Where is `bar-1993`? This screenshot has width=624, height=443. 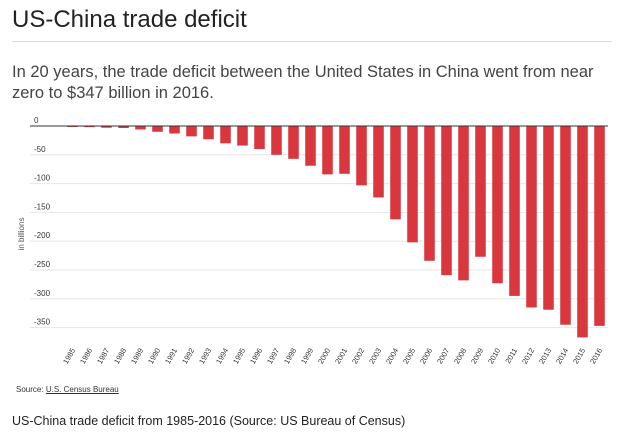 bar-1993 is located at coordinates (208, 133).